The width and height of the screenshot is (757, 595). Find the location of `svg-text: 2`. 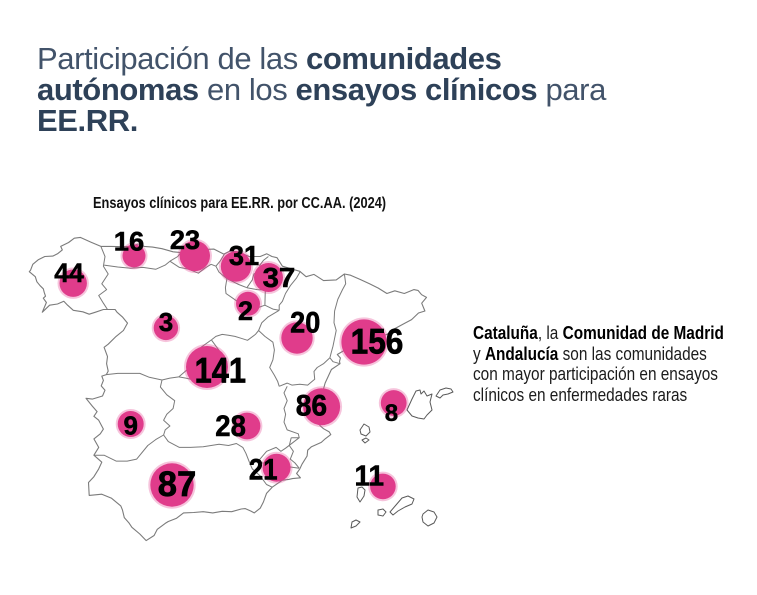

svg-text: 2 is located at coordinates (245, 311).